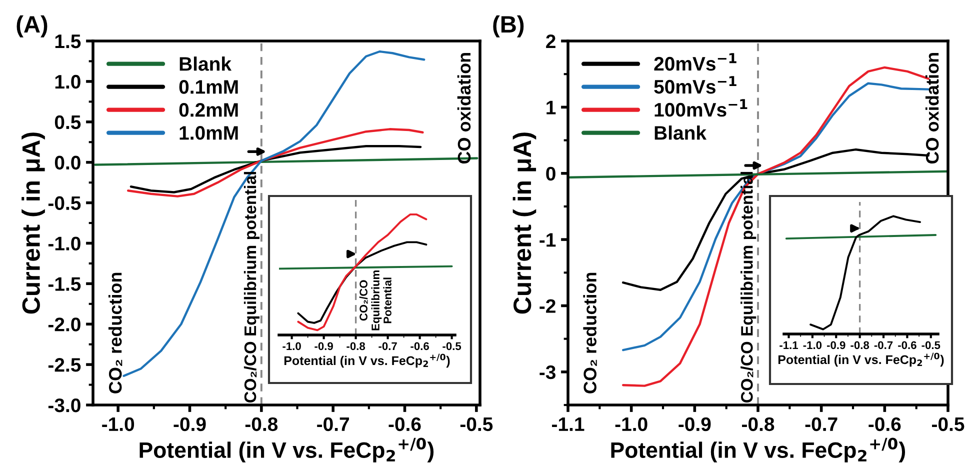  Describe the element at coordinates (68, 41) in the screenshot. I see `y-tick-label: 1.5` at that location.